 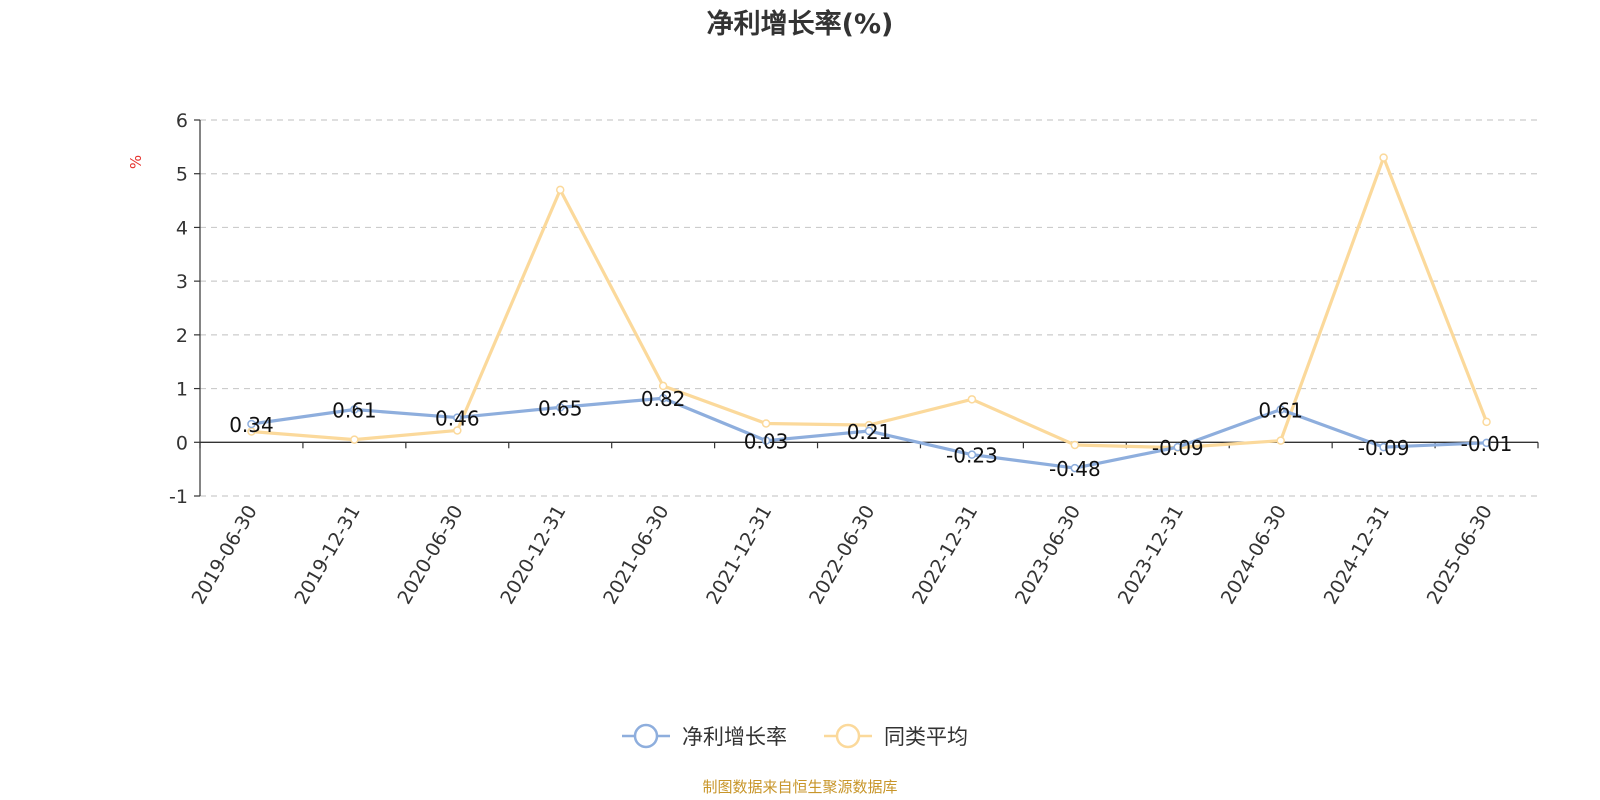 What do you see at coordinates (636, 555) in the screenshot?
I see `x-tick-label: 2021-06-30` at bounding box center [636, 555].